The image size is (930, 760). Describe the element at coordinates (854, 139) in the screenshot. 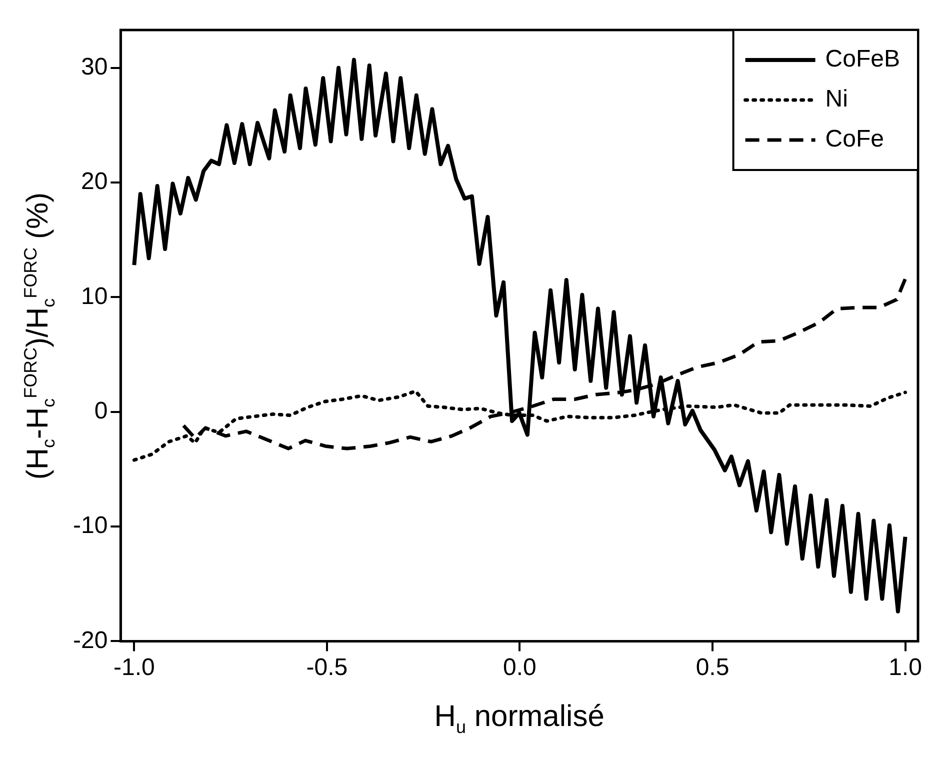

I see `legend-label: CoFe` at that location.